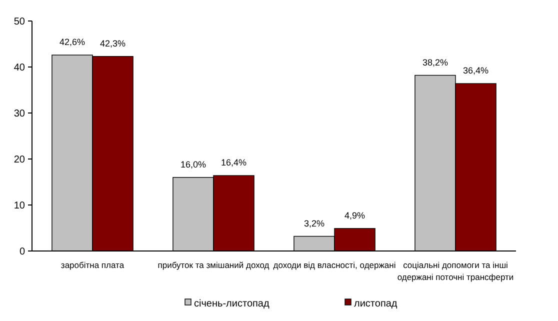 This screenshot has height=321, width=558. Describe the element at coordinates (20, 22) in the screenshot. I see `y-tick-label: 50` at that location.